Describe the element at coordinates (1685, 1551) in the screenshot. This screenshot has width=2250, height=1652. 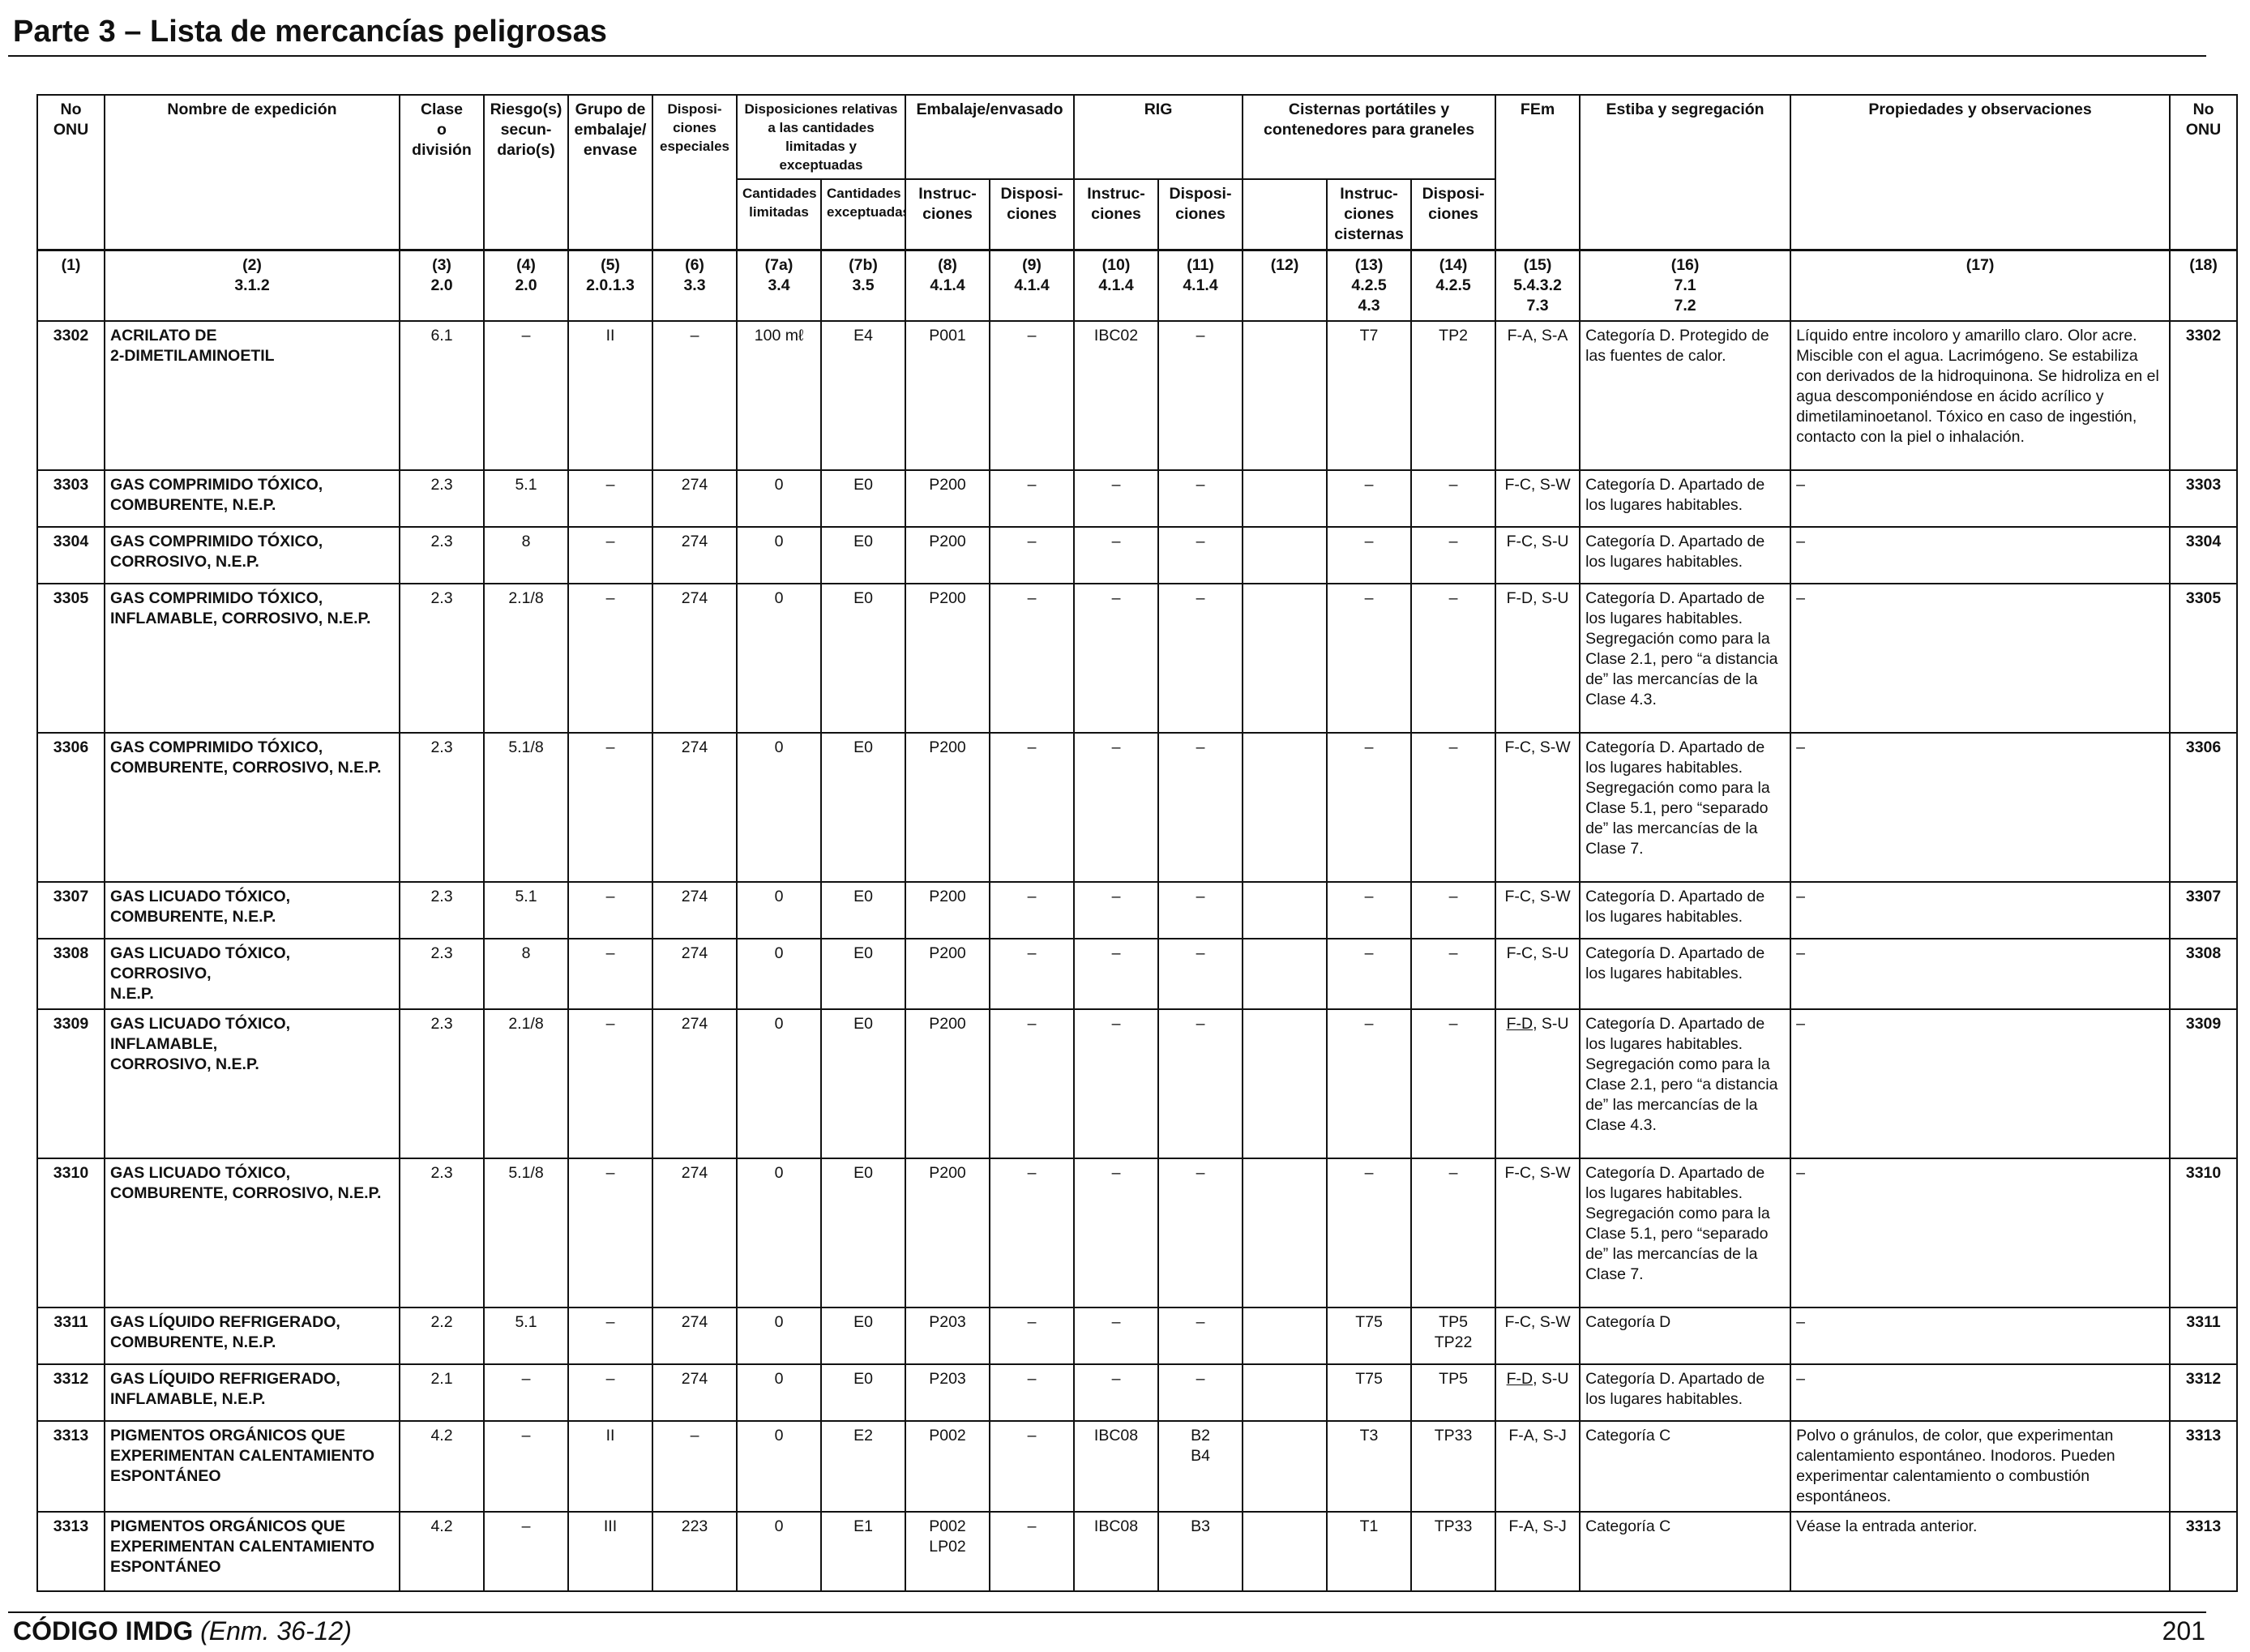
I see `row-estiba: Categoría C` at that location.